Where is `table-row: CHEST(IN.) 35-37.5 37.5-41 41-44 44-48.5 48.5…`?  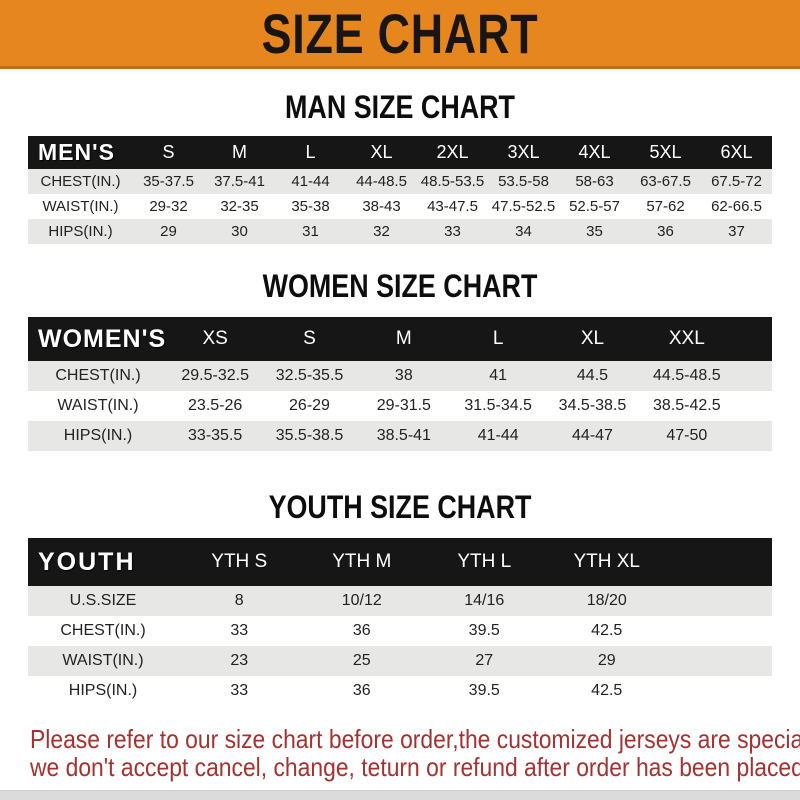
table-row: CHEST(IN.) 35-37.5 37.5-41 41-44 44-48.5 48.5… is located at coordinates (400, 181).